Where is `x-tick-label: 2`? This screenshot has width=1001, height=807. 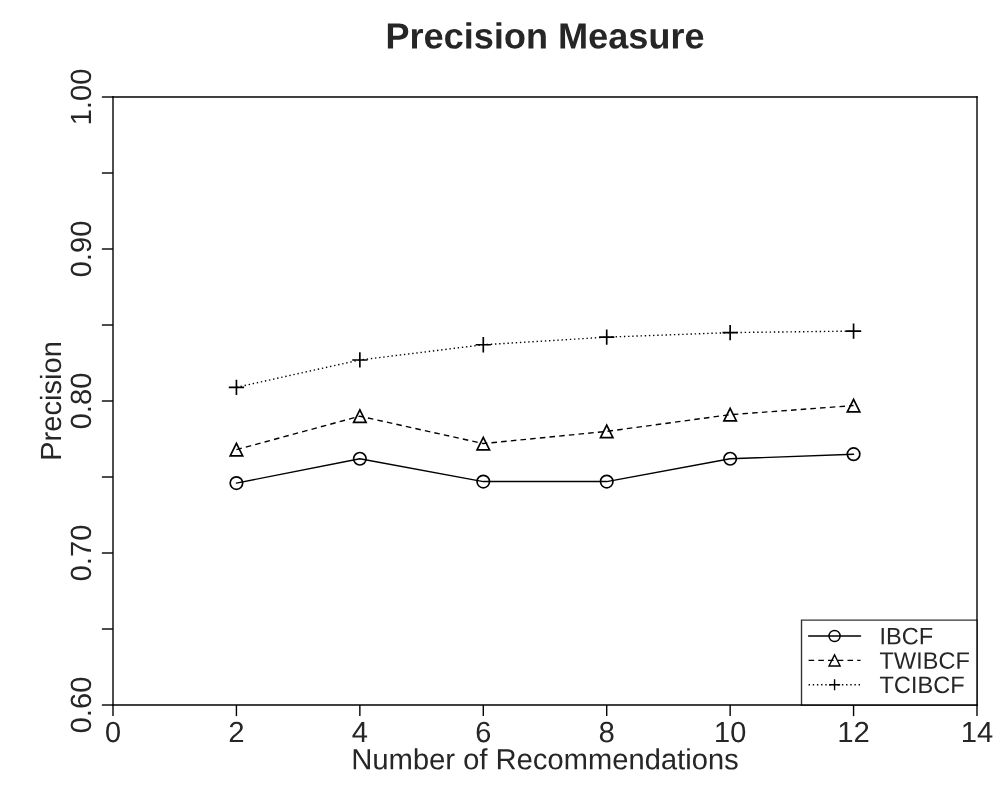 x-tick-label: 2 is located at coordinates (236, 732).